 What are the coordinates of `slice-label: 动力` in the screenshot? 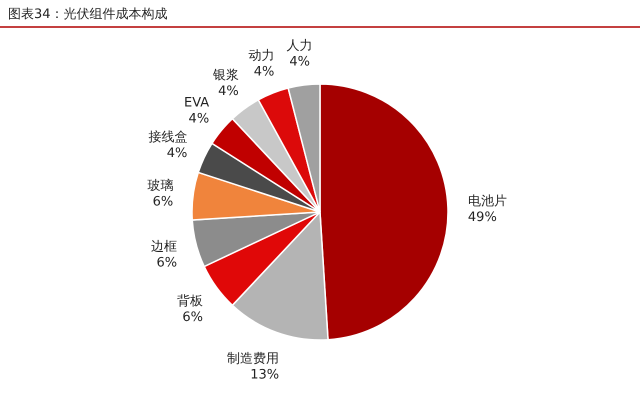 It's located at (261, 56).